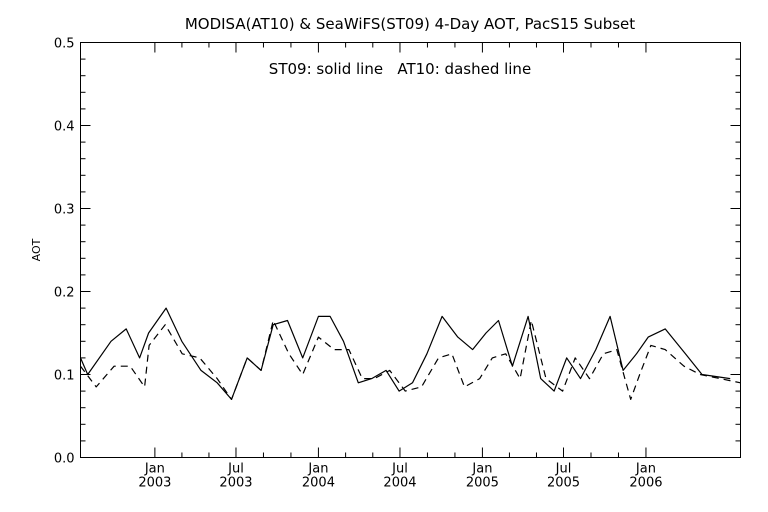 This screenshot has height=512, width=768. I want to click on y-tick-label: 0.3, so click(64, 210).